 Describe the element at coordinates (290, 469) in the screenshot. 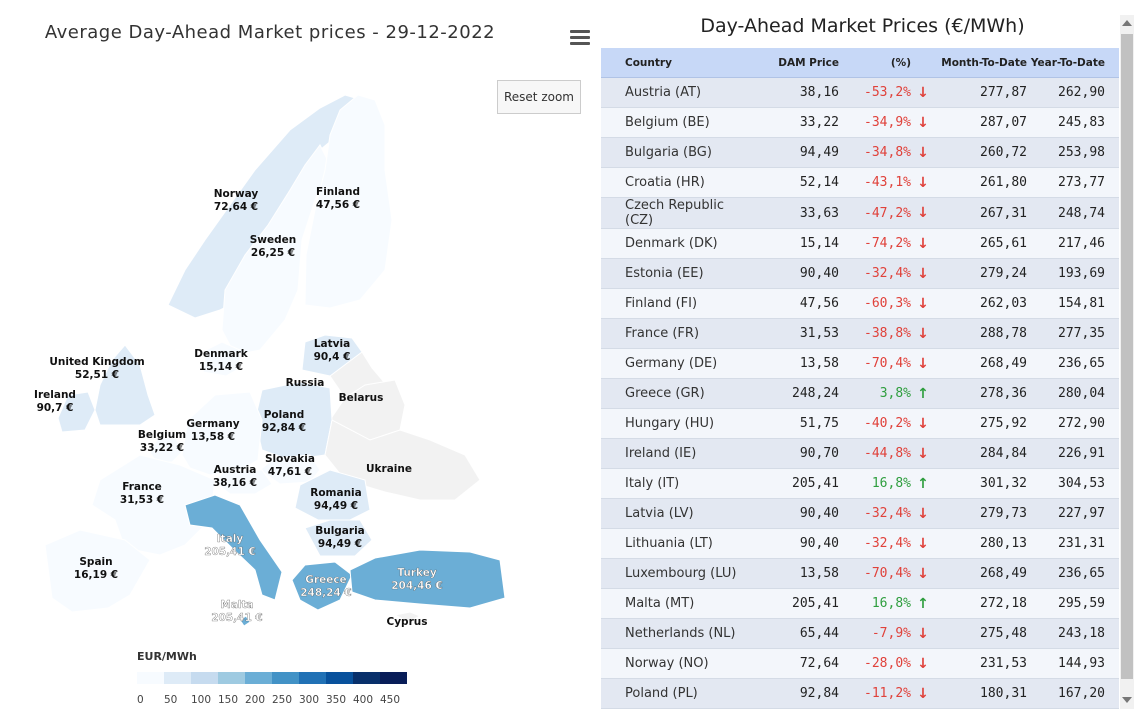

I see `region-slovakia` at that location.